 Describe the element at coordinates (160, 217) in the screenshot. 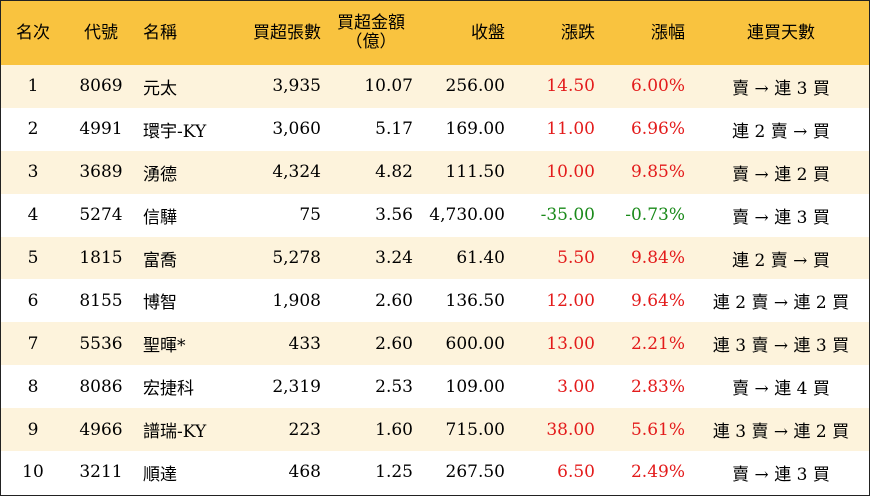

I see `cell-name: 信驊` at that location.